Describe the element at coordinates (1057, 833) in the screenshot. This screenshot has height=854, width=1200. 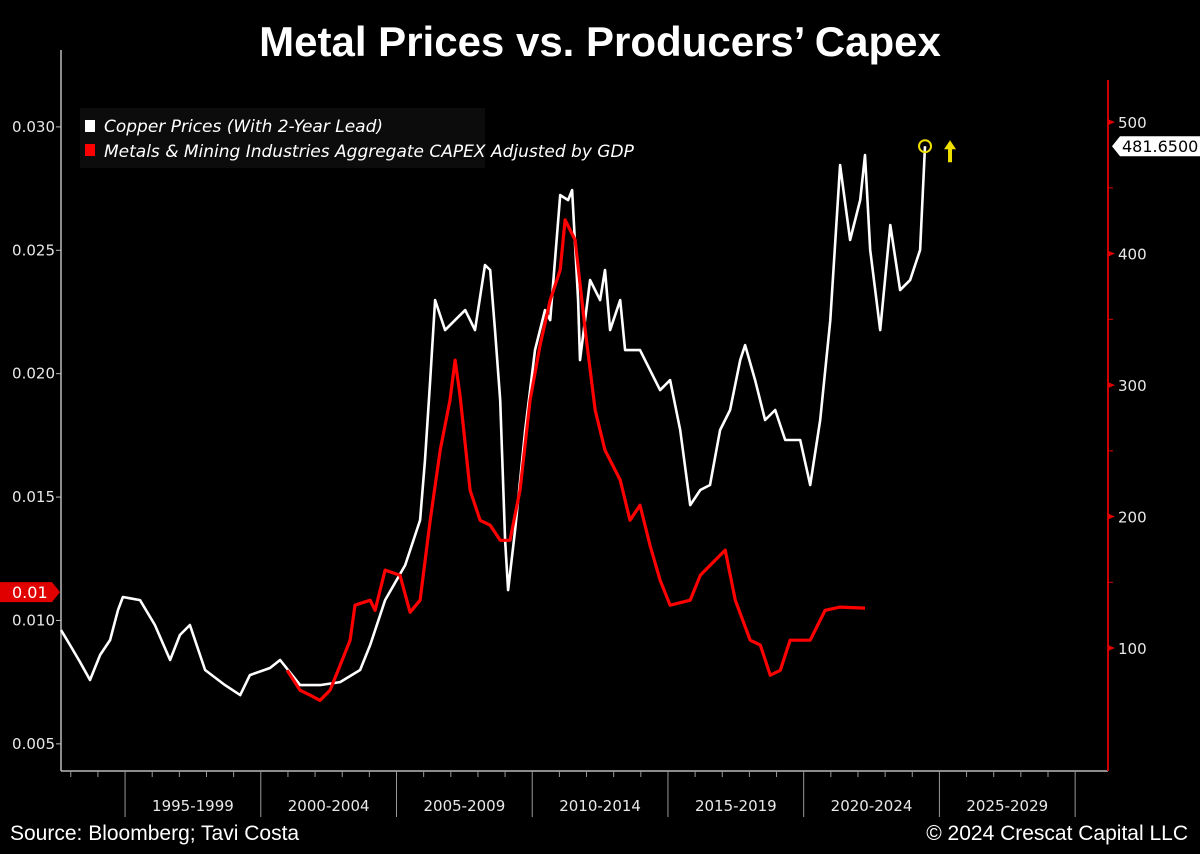
I see `copyright-note: © 2024 Crescat Capital LLC` at that location.